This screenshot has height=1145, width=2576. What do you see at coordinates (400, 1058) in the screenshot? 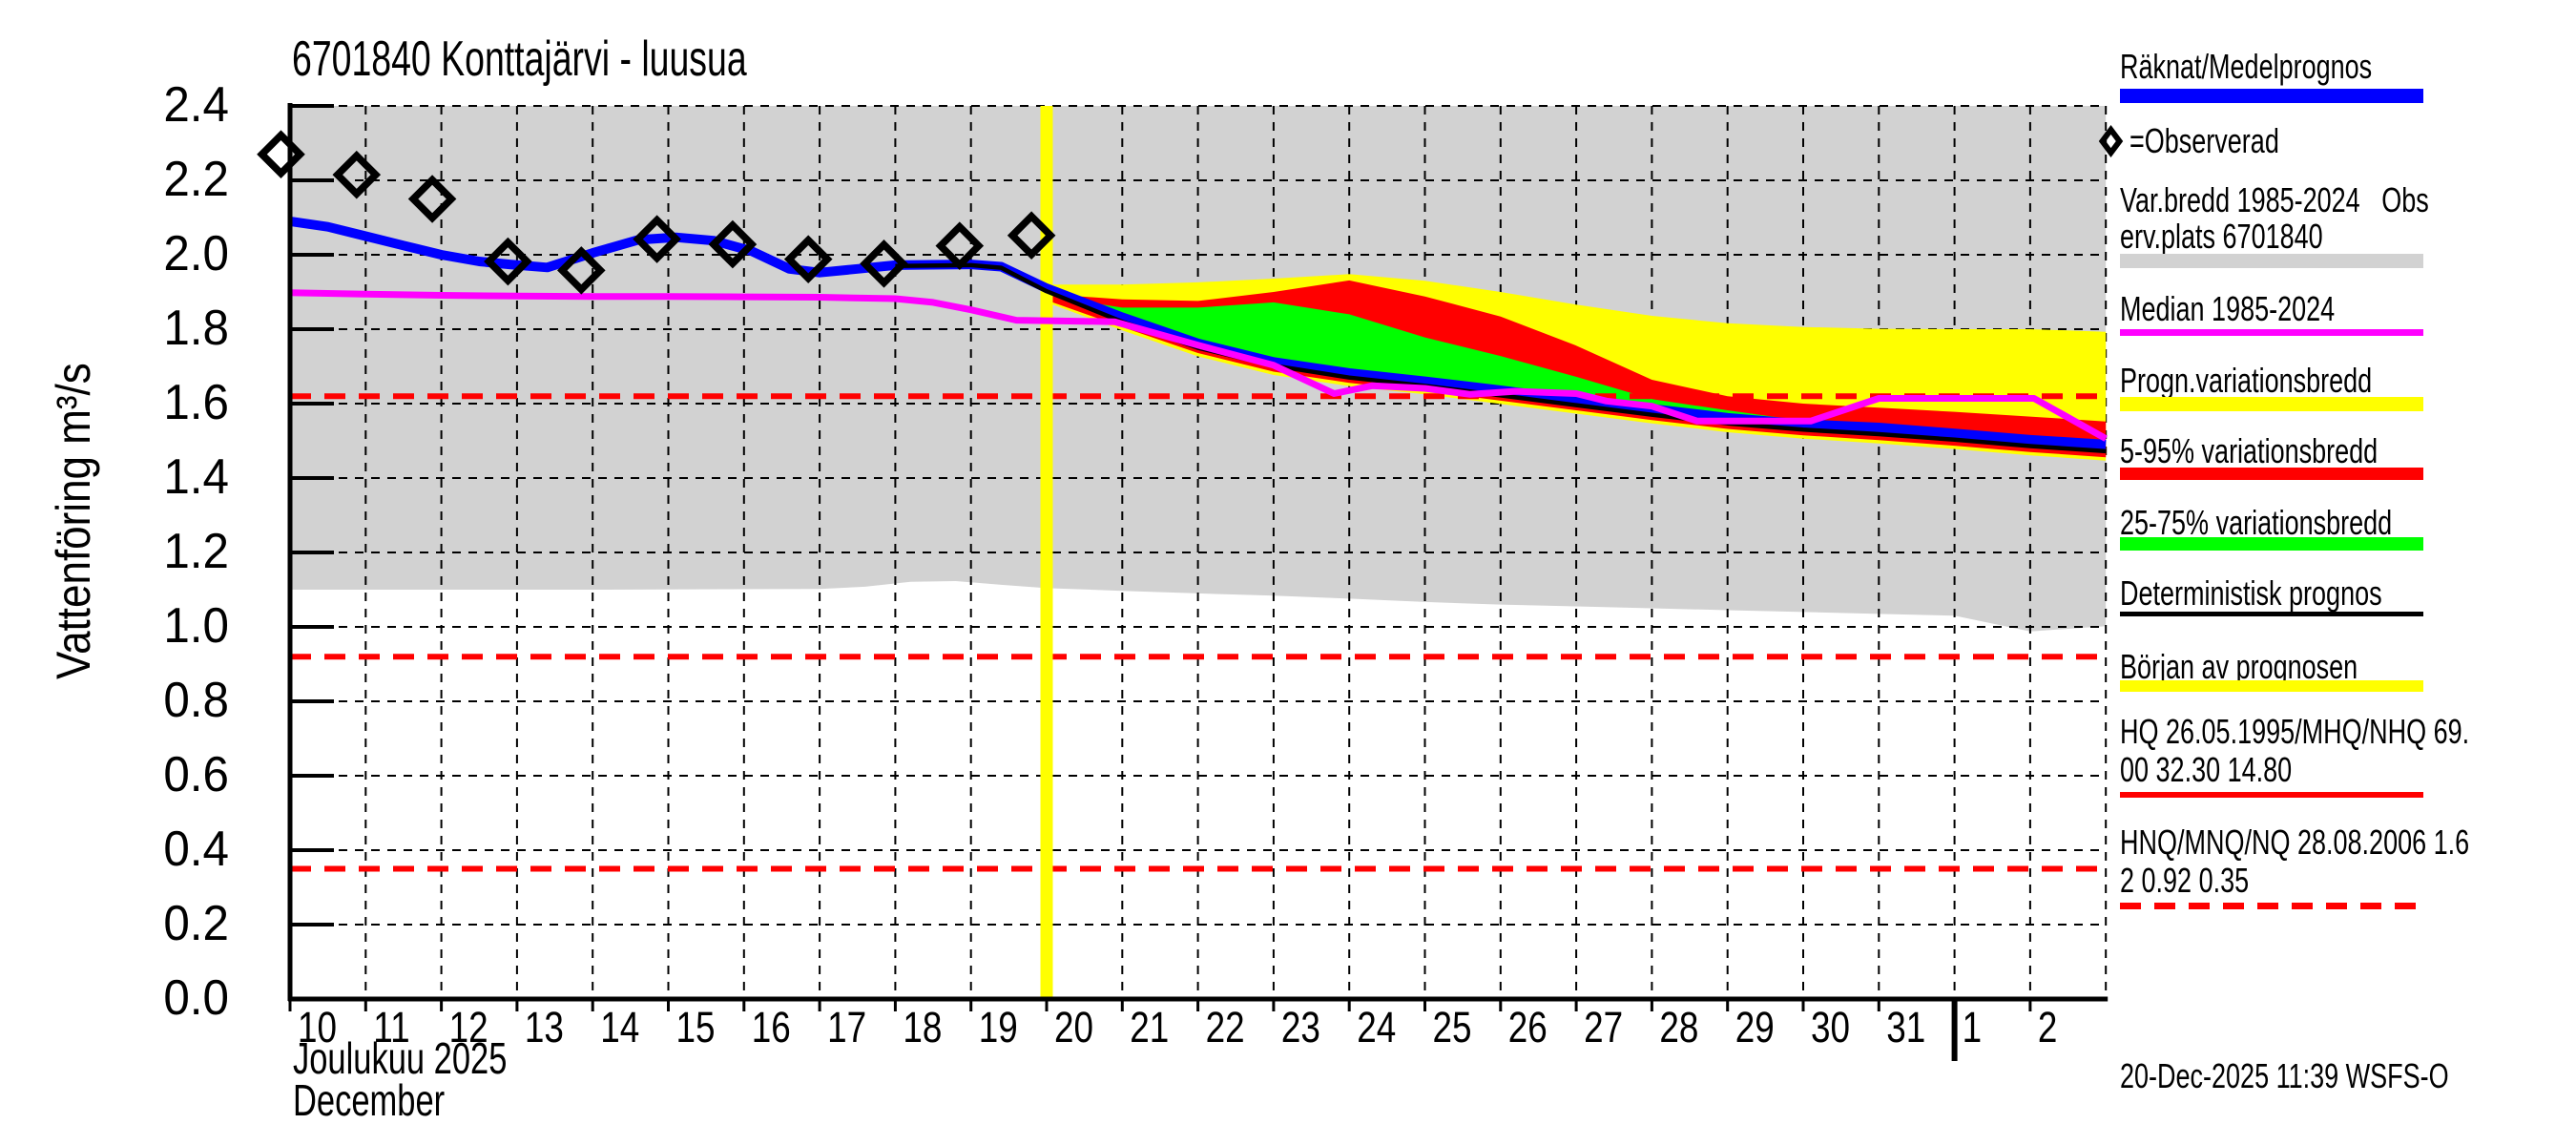
I see `x-axis-label-finnish: Joulukuu 2025` at bounding box center [400, 1058].